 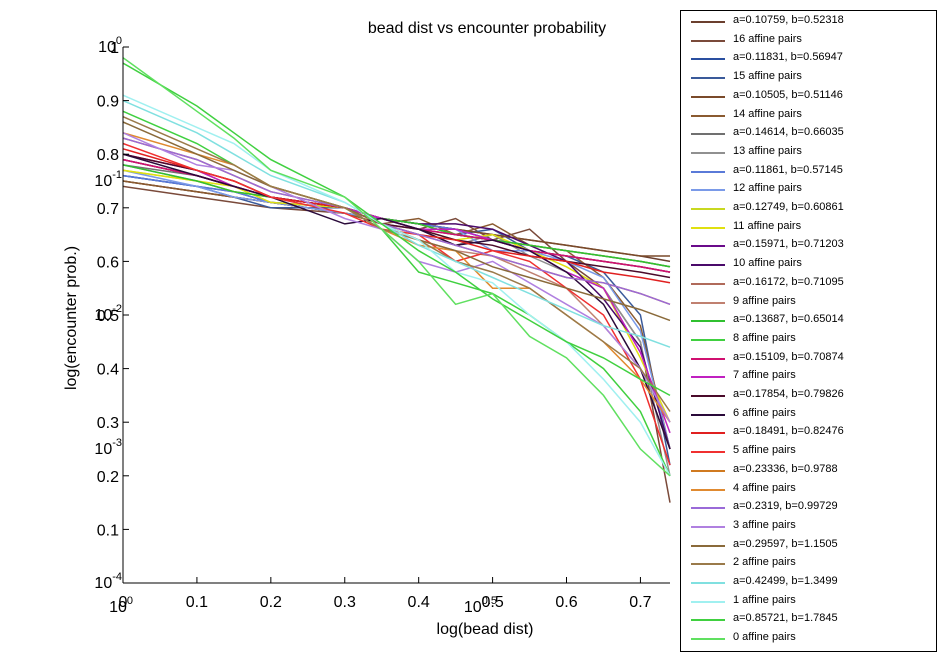 What do you see at coordinates (71, 318) in the screenshot?
I see `y-axis-label: log(encounter prob.)` at bounding box center [71, 318].